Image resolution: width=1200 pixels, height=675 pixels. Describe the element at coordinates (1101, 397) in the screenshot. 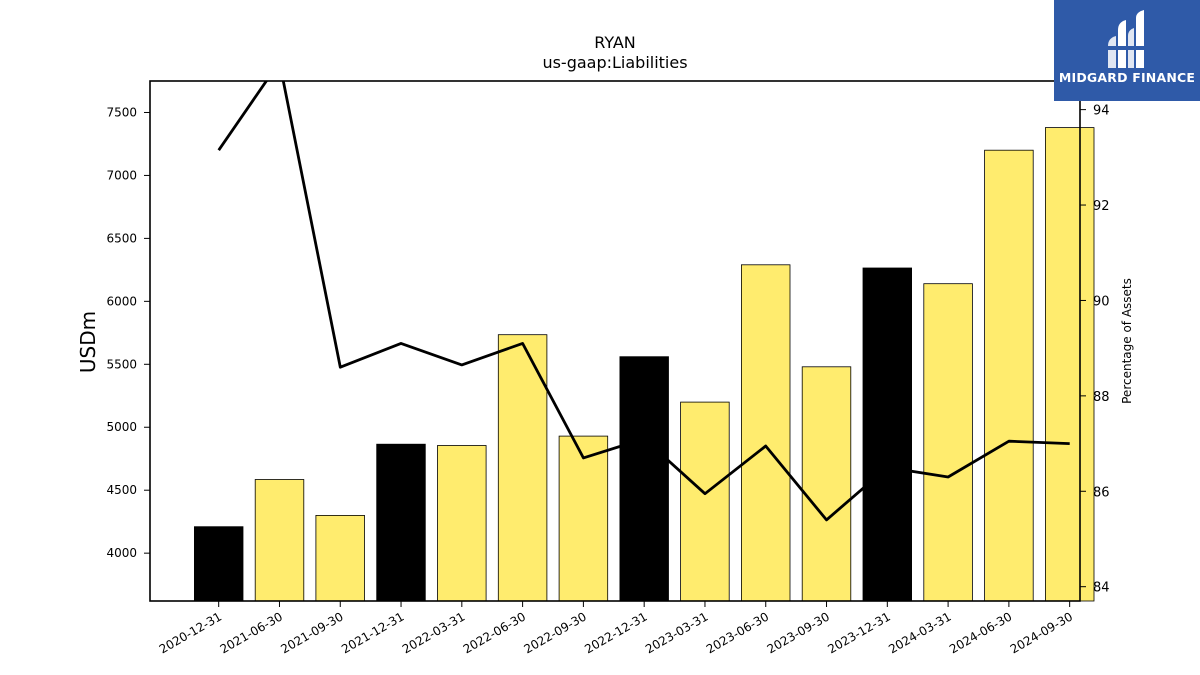

I see `y2-tick-label: 88` at that location.